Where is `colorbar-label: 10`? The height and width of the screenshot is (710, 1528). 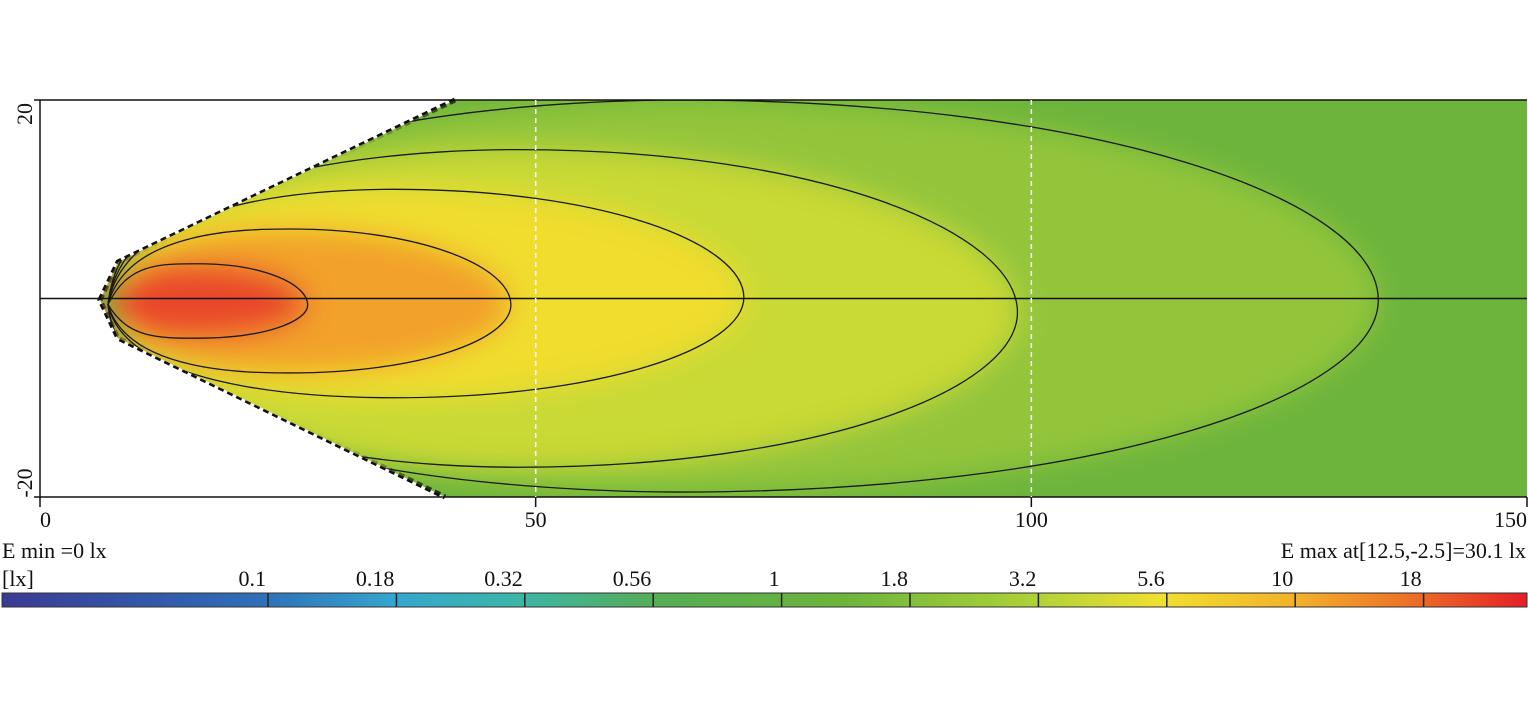
colorbar-label: 10 is located at coordinates (1282, 578).